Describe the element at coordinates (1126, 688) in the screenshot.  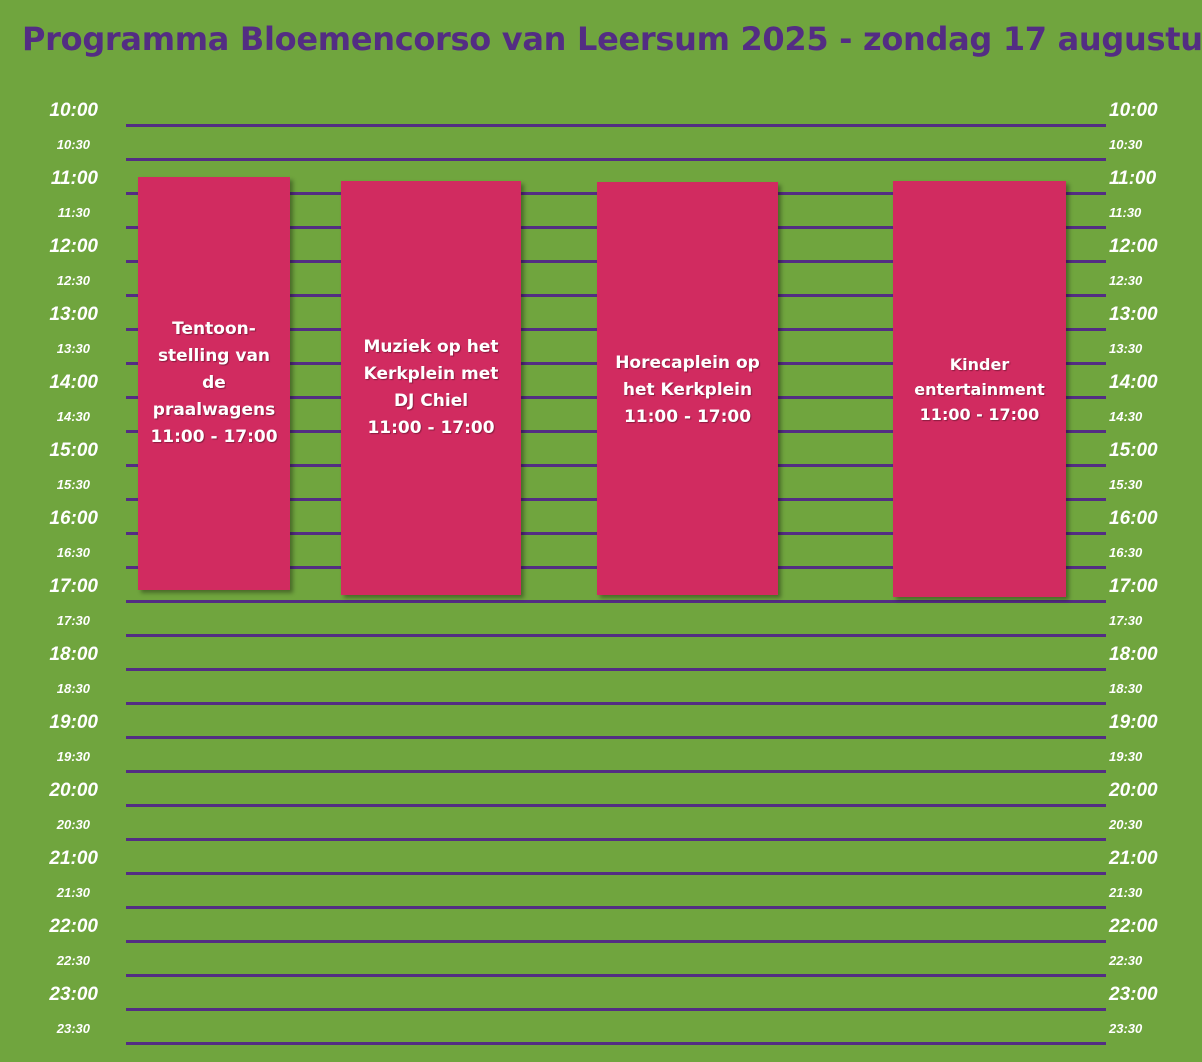
I see `half-hour-label-right: 18:30` at that location.